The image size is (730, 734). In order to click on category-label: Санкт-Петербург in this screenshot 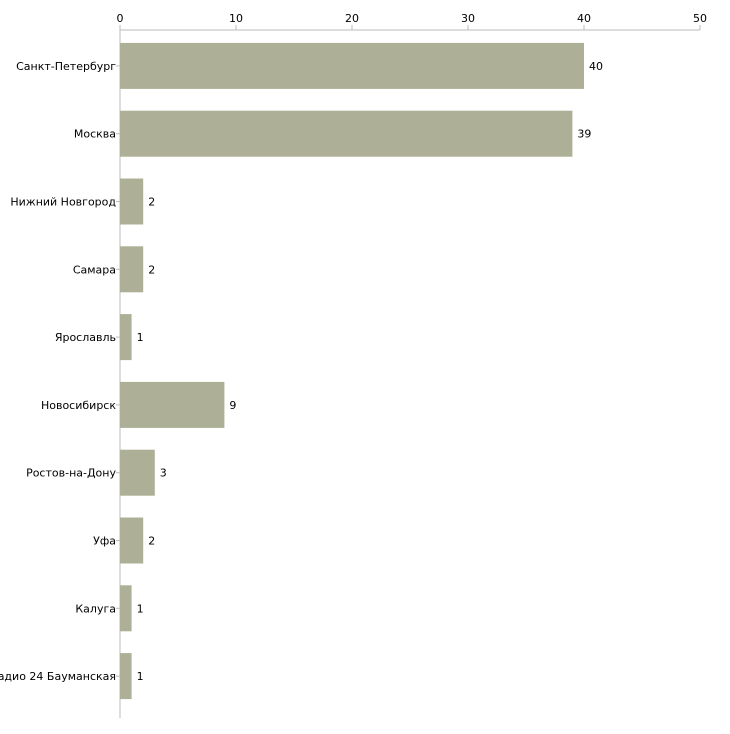, I will do `click(66, 66)`.